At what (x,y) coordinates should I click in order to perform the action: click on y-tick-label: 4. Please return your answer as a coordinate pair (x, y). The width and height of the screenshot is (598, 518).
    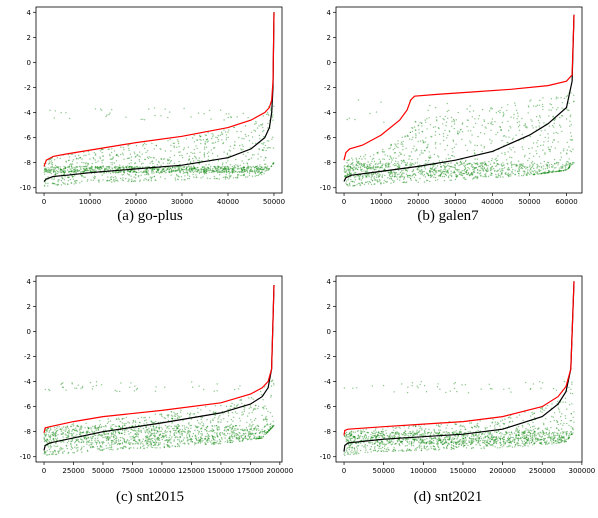
    Looking at the image, I should click on (29, 13).